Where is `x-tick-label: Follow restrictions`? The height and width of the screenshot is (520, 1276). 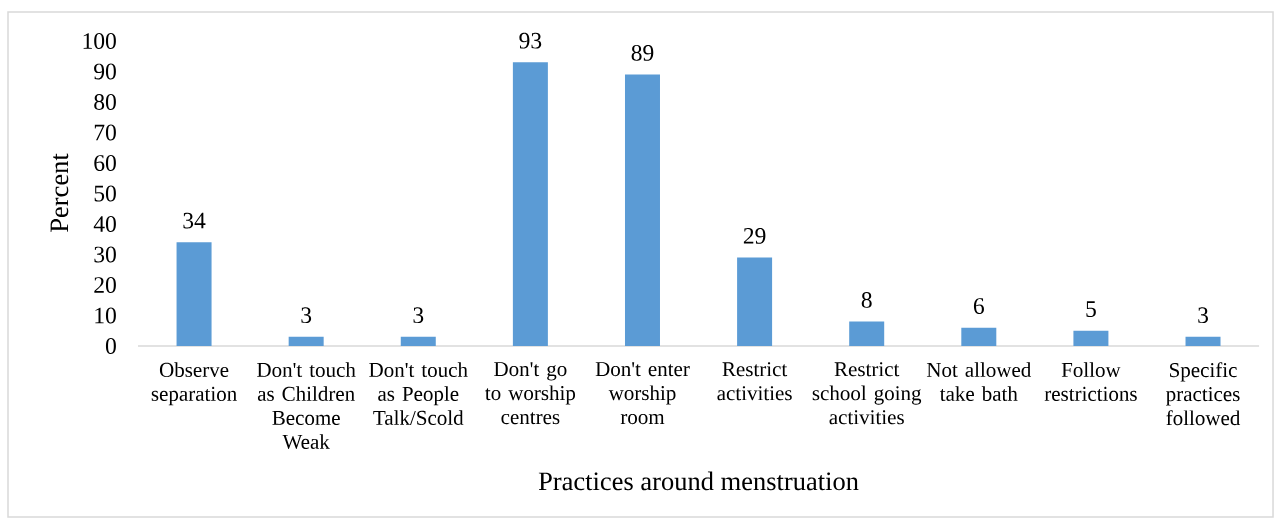
x-tick-label: Follow restrictions is located at coordinates (1090, 381).